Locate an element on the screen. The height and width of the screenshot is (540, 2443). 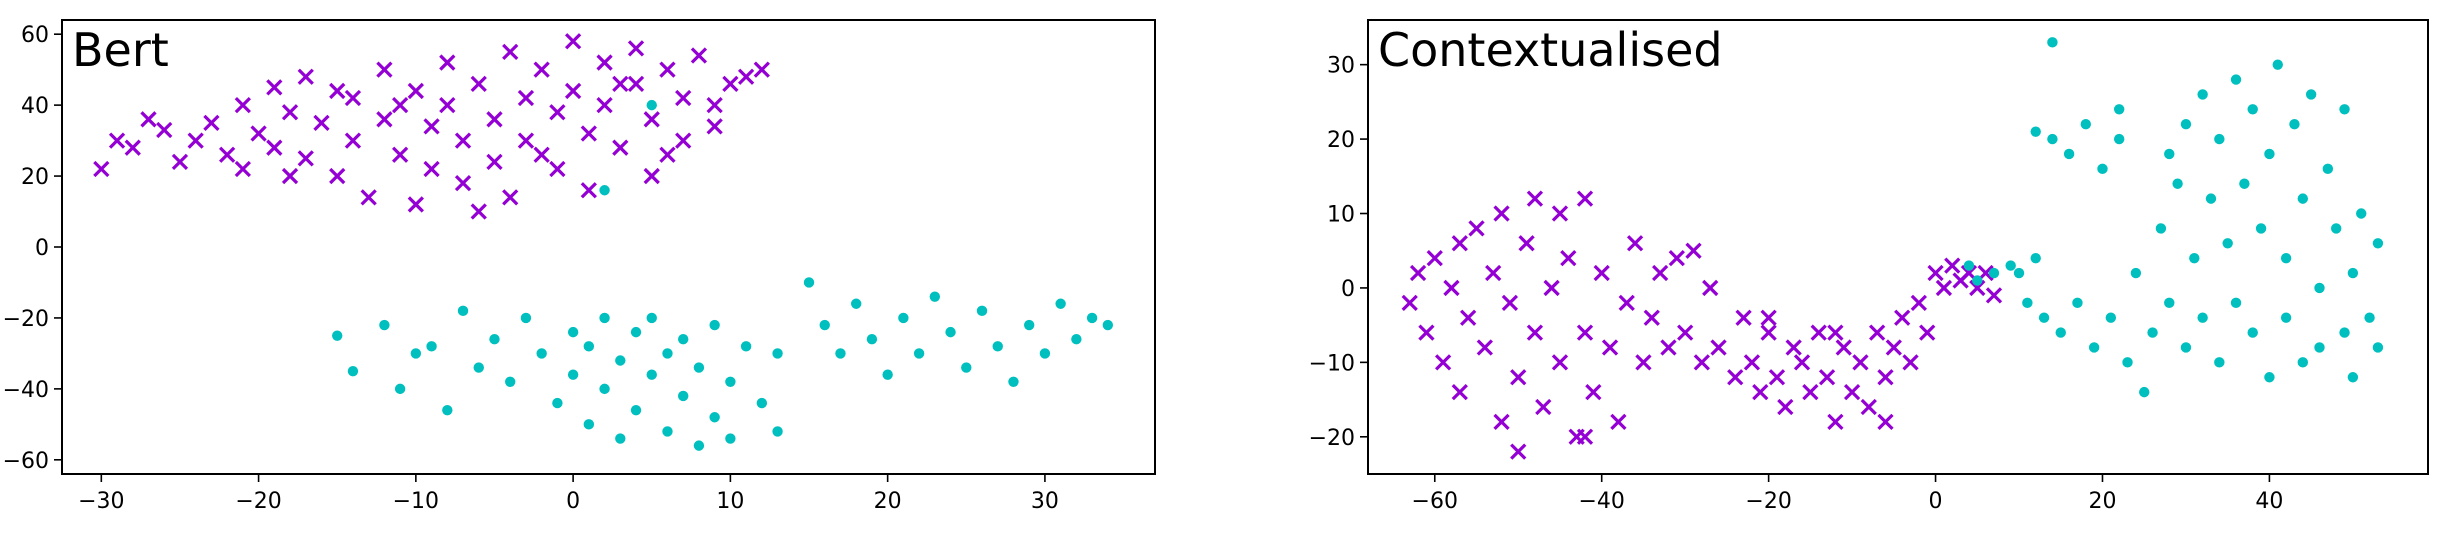
contextualised-x-tick-label: 40 is located at coordinates (2269, 501).